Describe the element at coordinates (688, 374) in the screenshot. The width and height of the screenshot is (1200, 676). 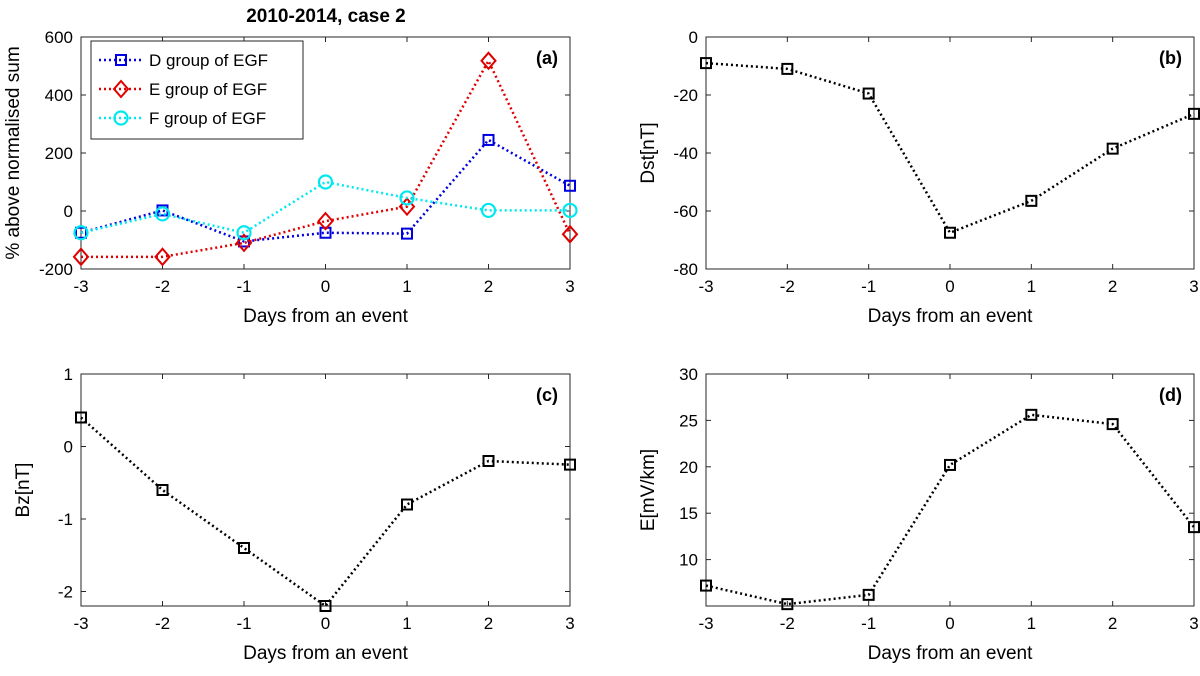
I see `y-tick-label: 30` at that location.